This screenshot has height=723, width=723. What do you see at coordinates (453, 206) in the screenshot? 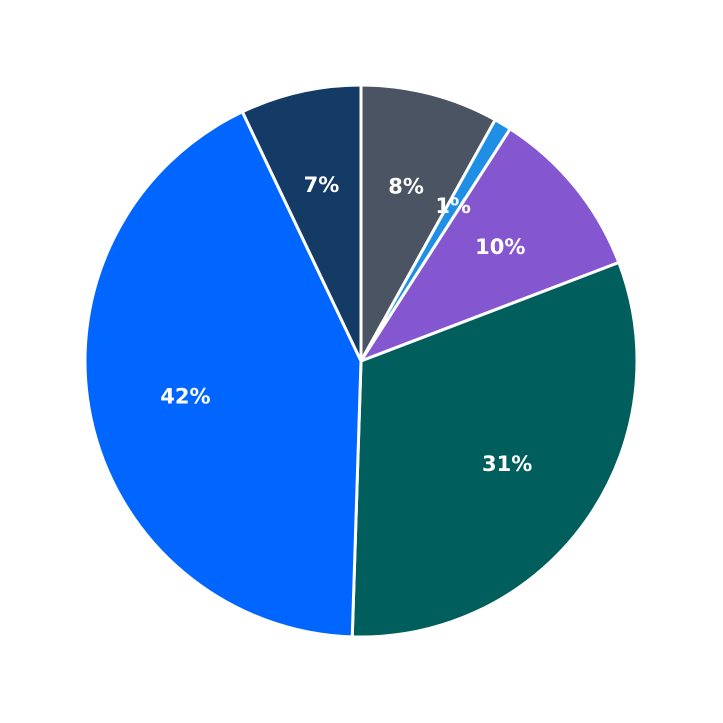
I see `slice-label: 1%` at bounding box center [453, 206].